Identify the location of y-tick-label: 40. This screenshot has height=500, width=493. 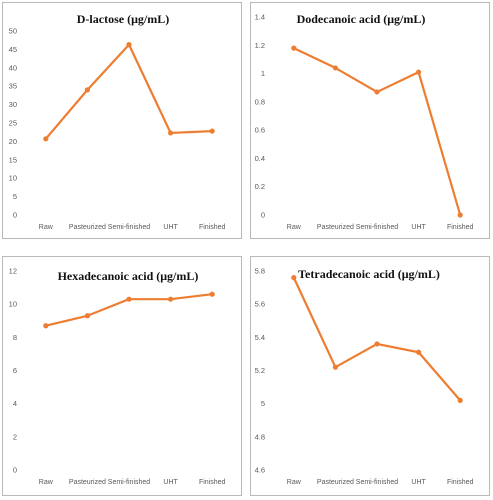
(13, 67).